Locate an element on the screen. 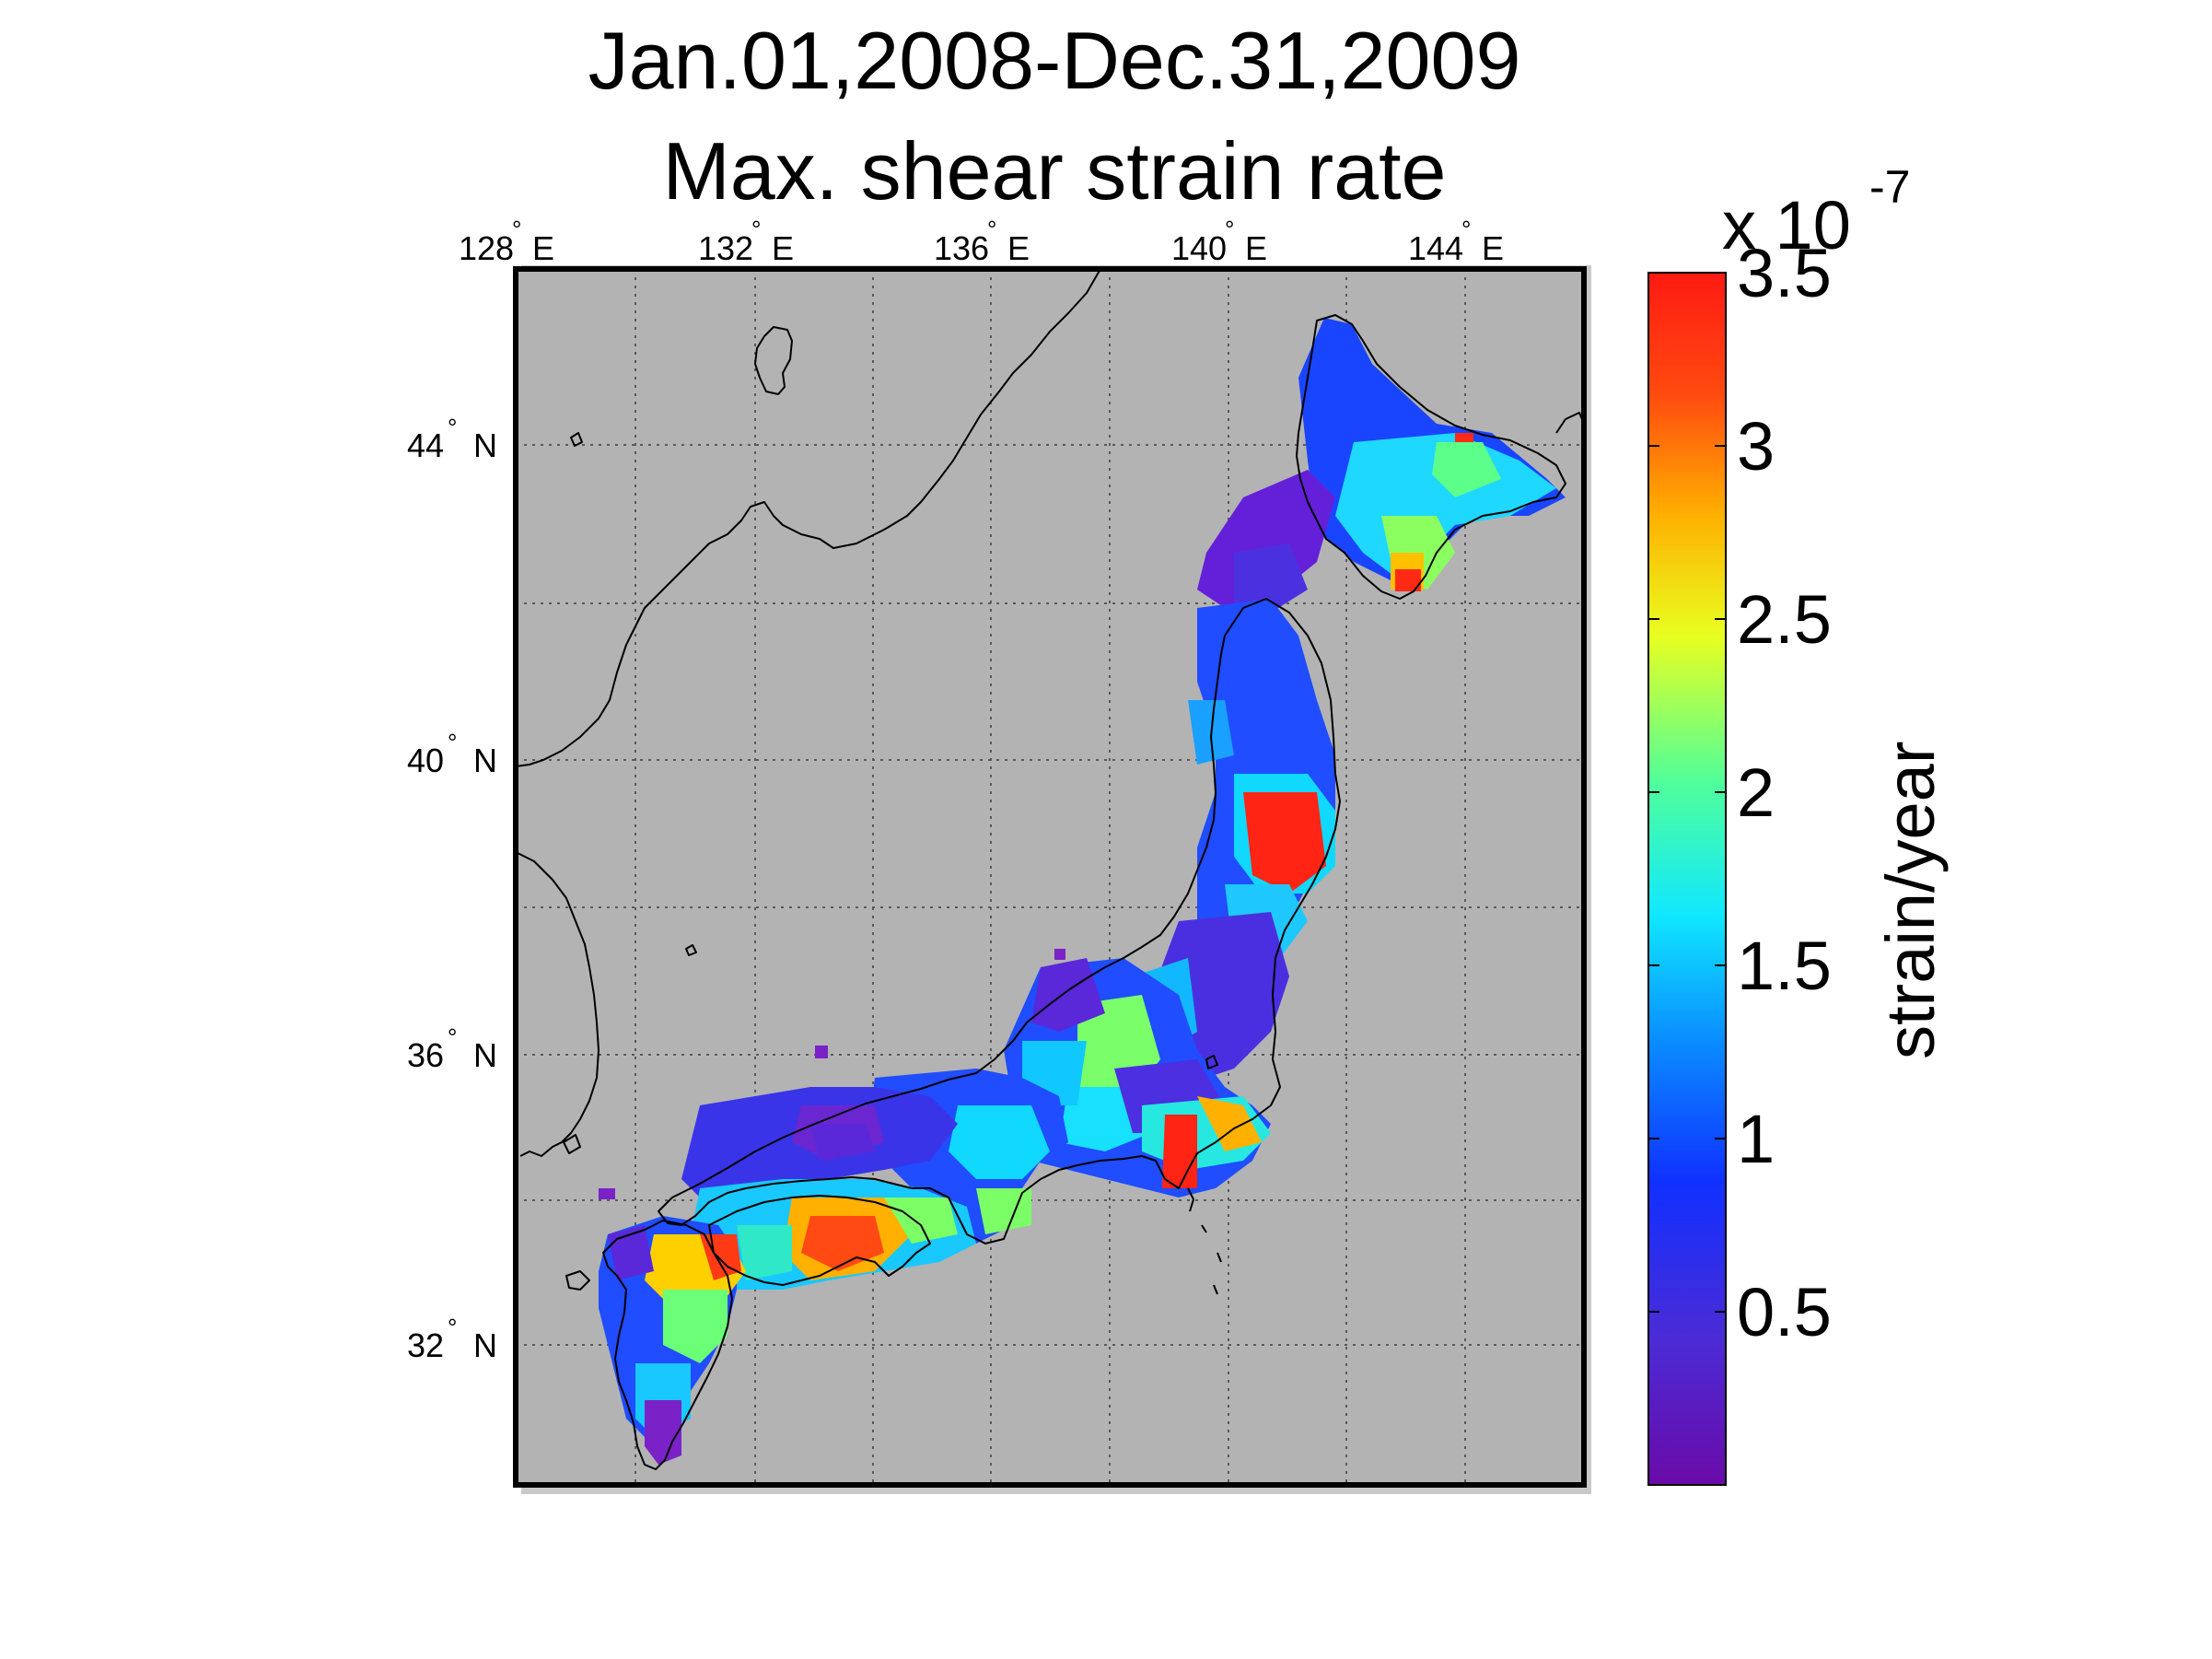 This screenshot has height=1659, width=2212. lon-label-140: 140° E is located at coordinates (1219, 242).